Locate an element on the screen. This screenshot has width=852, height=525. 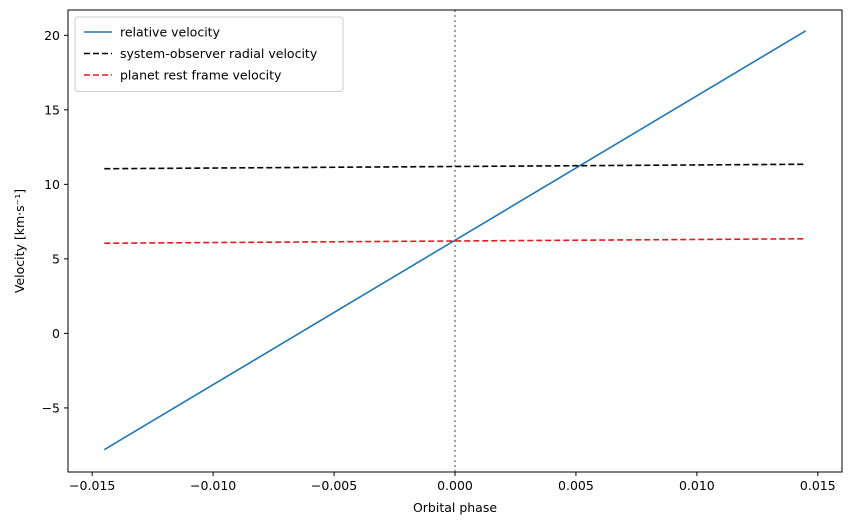
y-axis-label: Velocity [km·s⁻¹] is located at coordinates (19, 241).